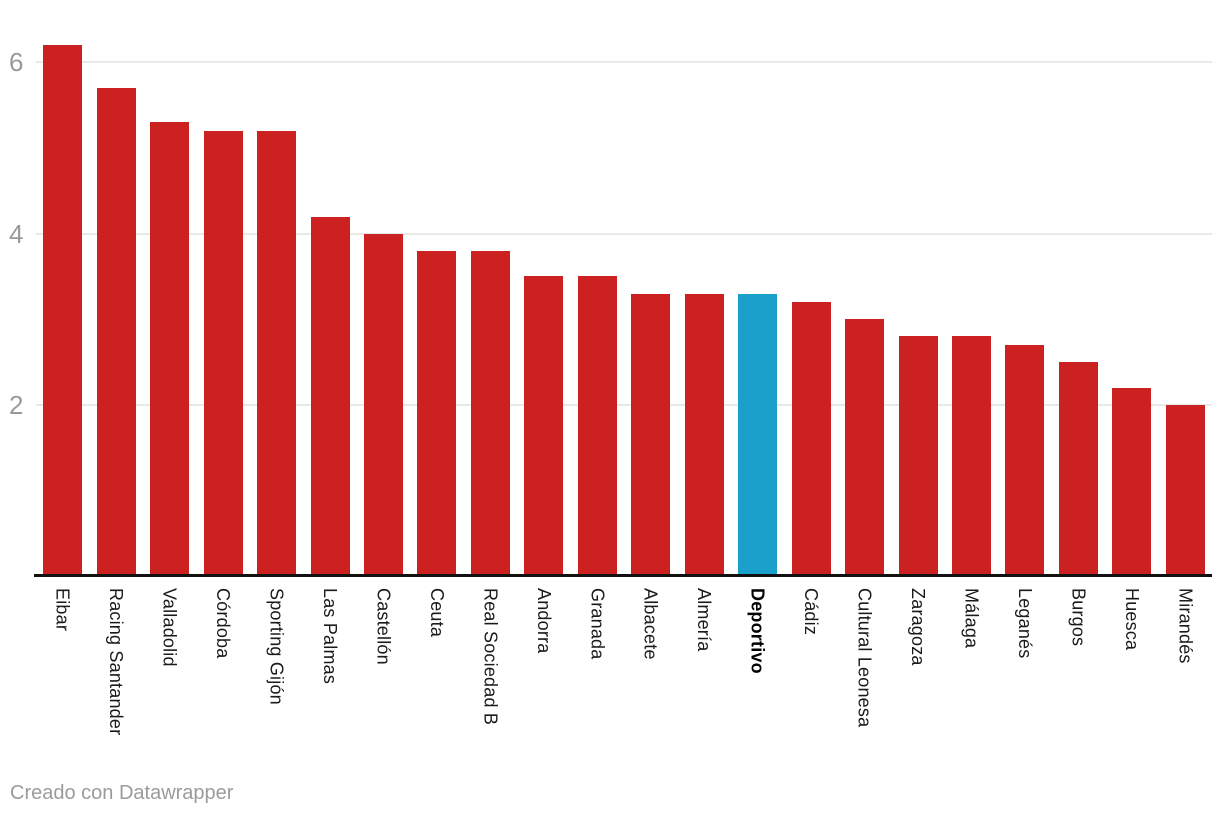  What do you see at coordinates (169, 683) in the screenshot?
I see `x-label-slot: Valladolid` at bounding box center [169, 683].